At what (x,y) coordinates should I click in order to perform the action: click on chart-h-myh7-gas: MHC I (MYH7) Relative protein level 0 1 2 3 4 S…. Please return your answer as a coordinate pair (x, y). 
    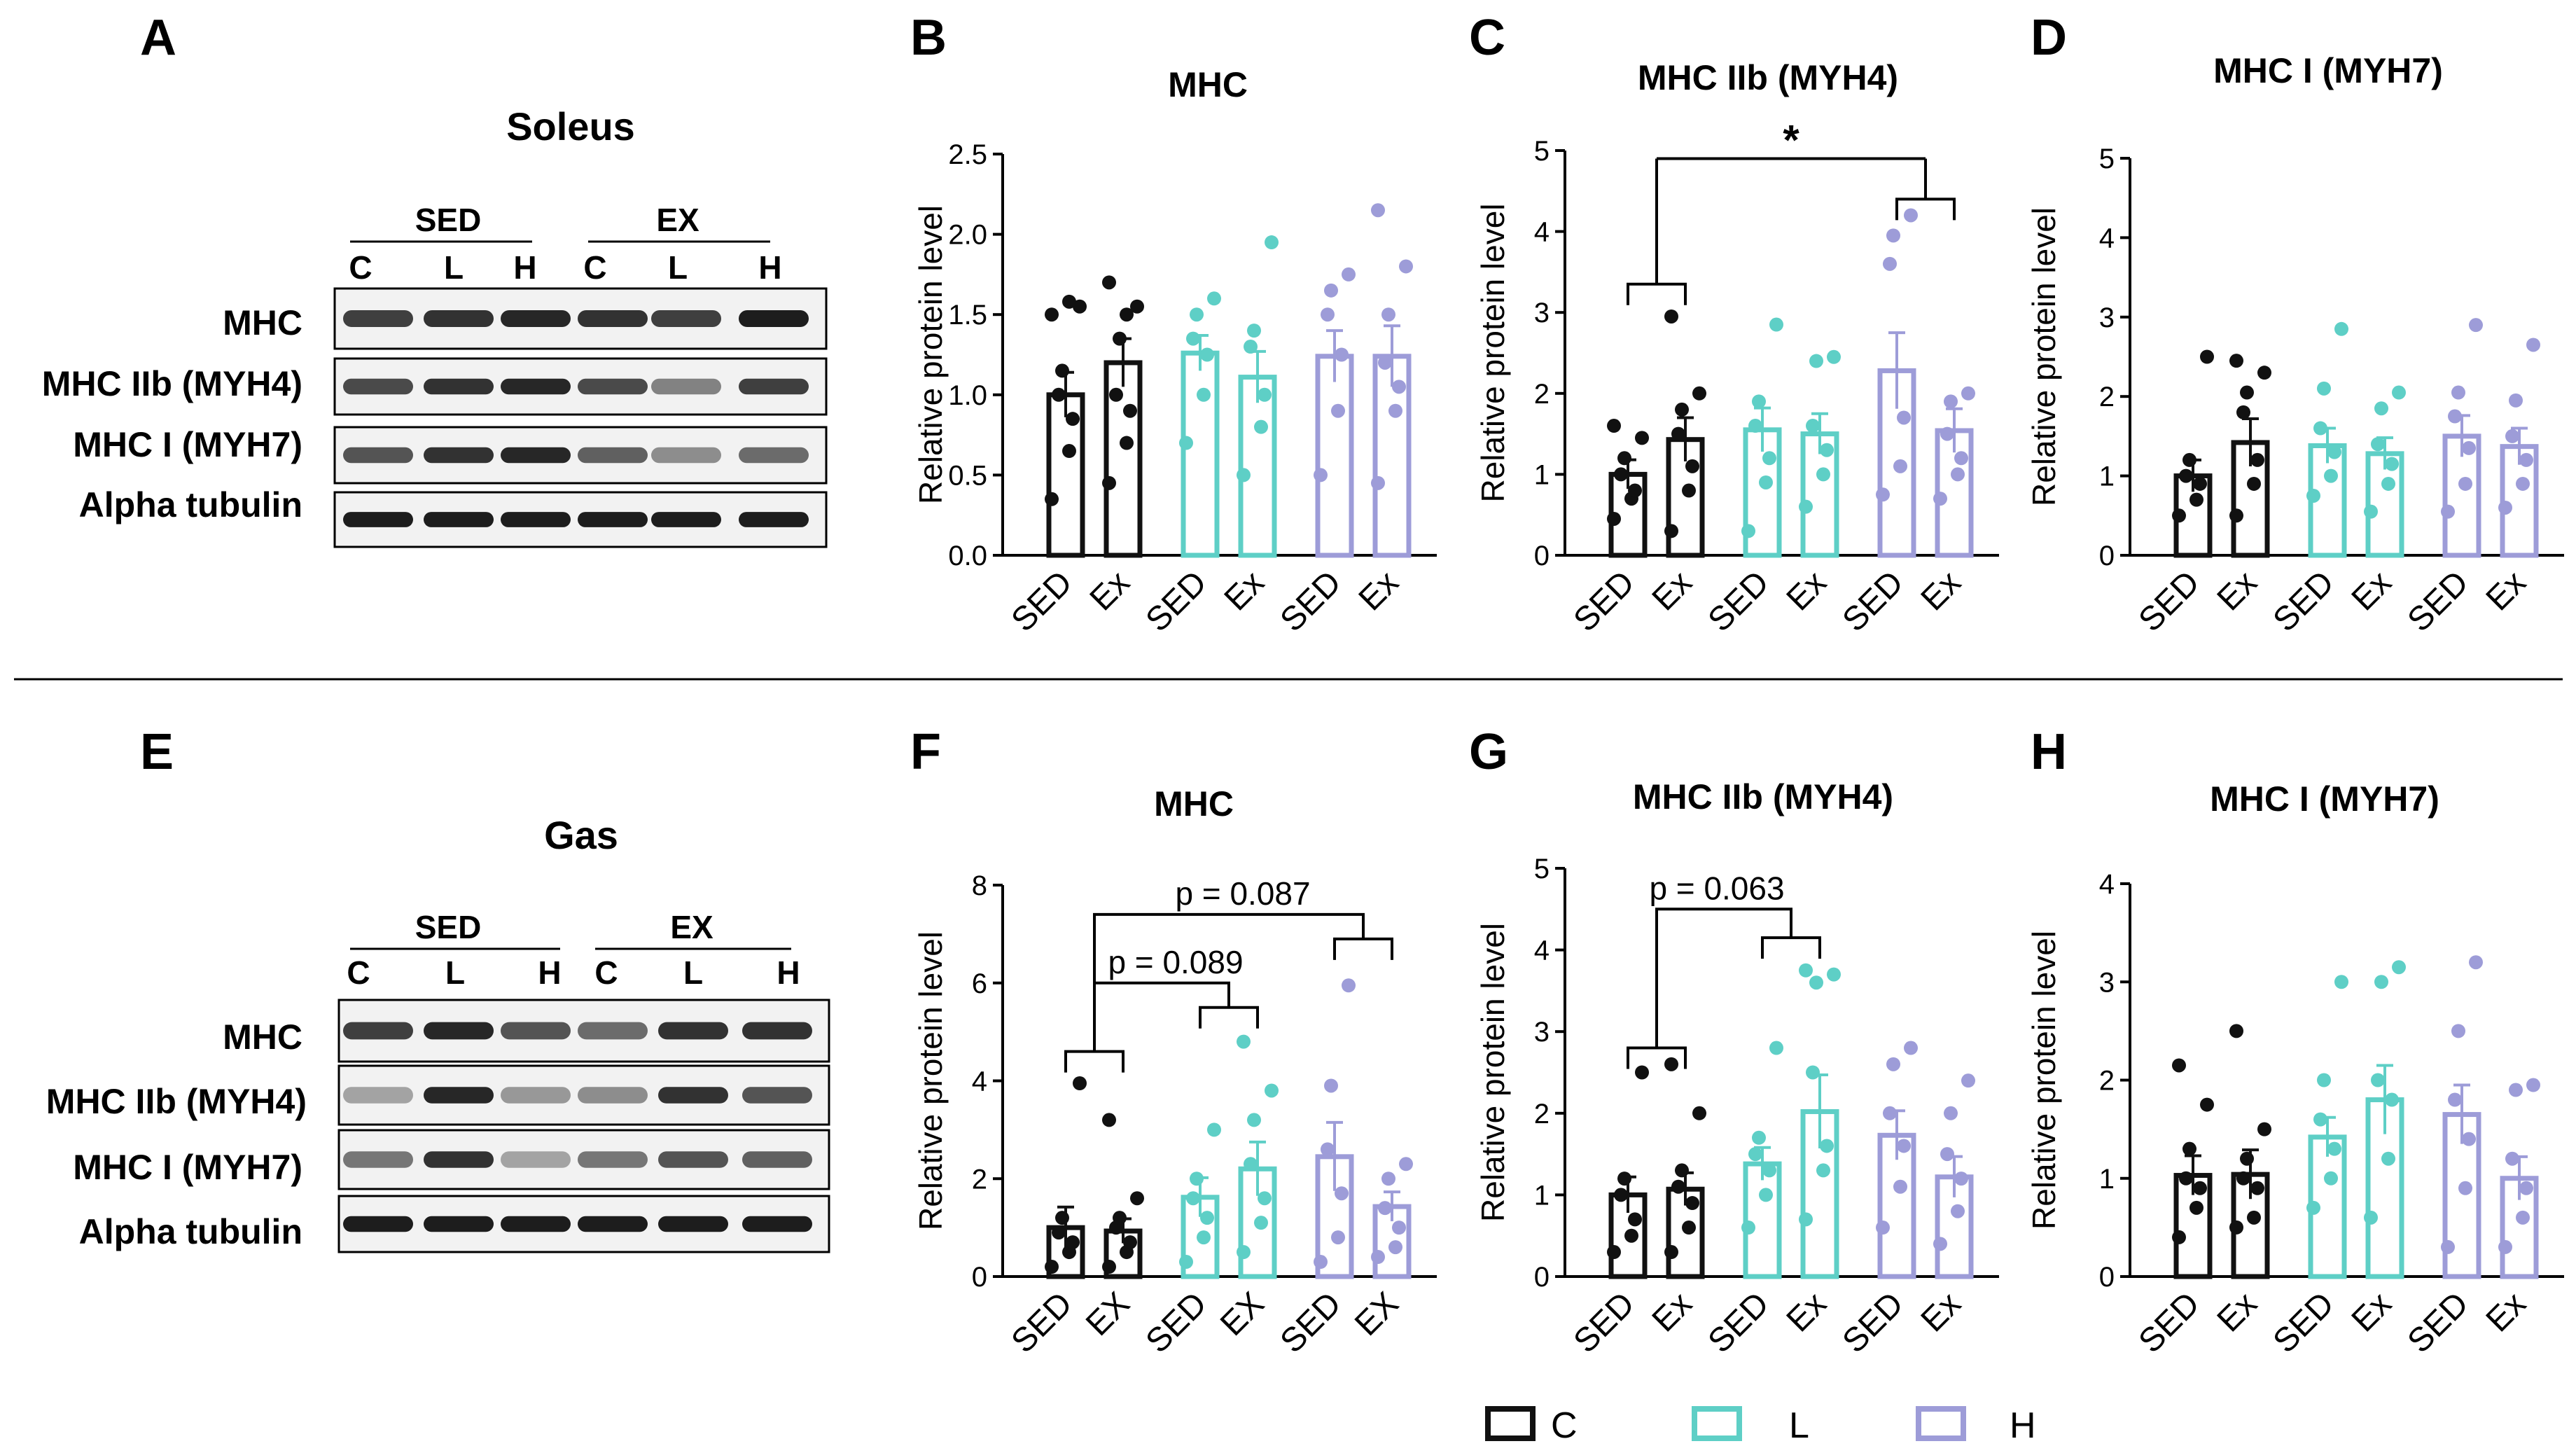
    Looking at the image, I should click on (2295, 1070).